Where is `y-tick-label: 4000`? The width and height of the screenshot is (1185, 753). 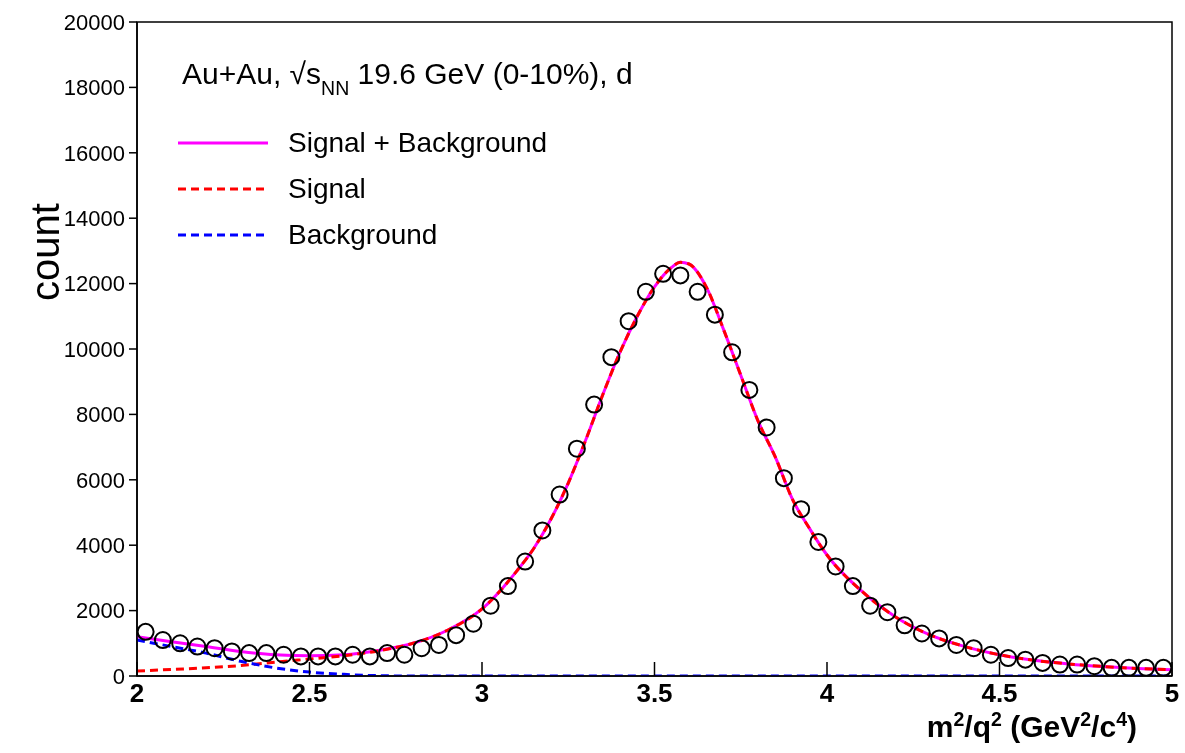
y-tick-label: 4000 is located at coordinates (100, 546).